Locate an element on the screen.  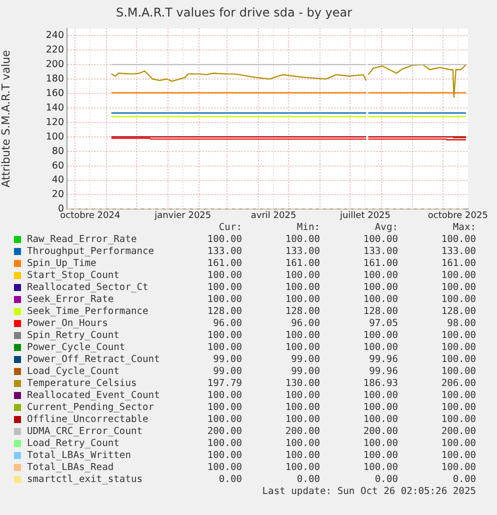
legend-label: Spin_Retry_Count is located at coordinates (73, 336).